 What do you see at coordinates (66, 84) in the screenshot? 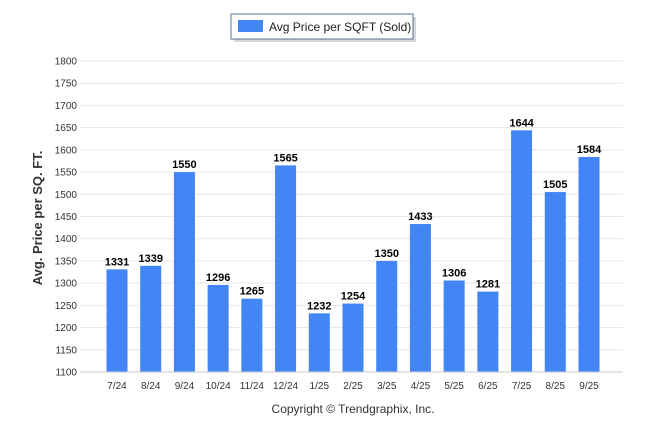
I see `y-tick-label: 1750` at bounding box center [66, 84].